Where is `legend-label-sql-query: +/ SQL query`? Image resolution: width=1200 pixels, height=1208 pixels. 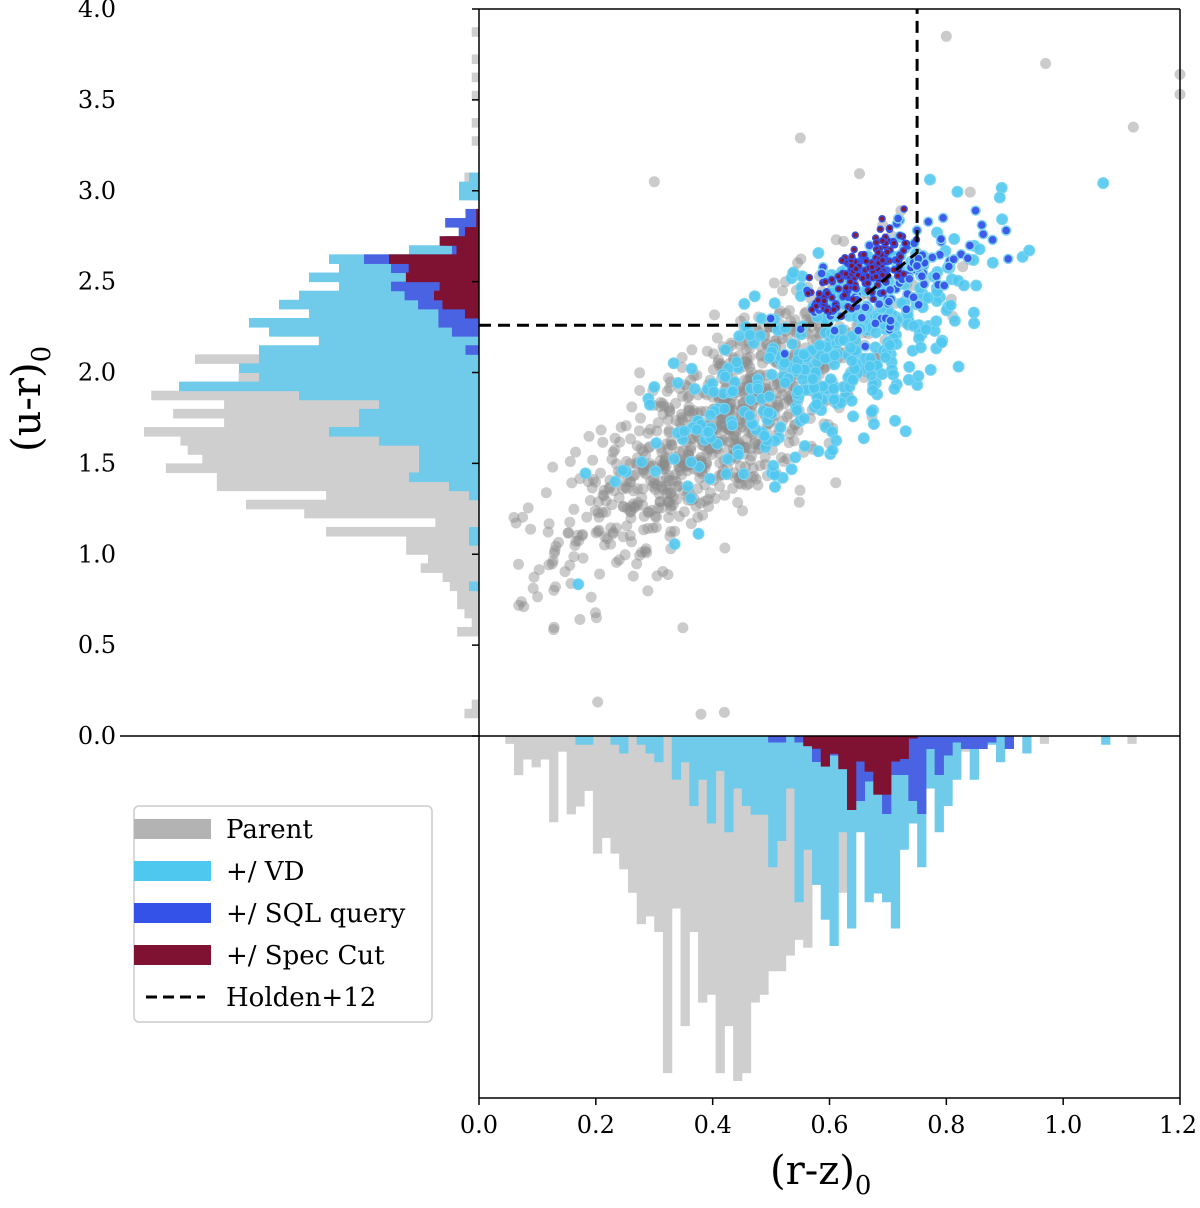 legend-label-sql-query: +/ SQL query is located at coordinates (316, 914).